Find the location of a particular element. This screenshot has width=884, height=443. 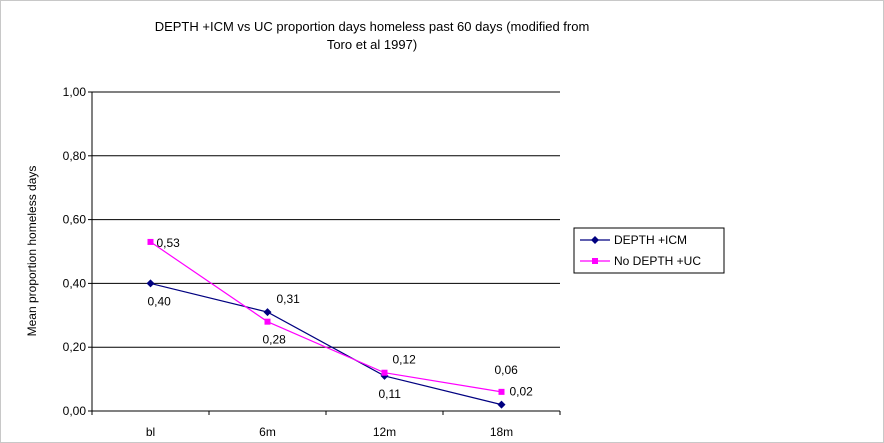

data-label-series-2: 0,06 is located at coordinates (507, 370).